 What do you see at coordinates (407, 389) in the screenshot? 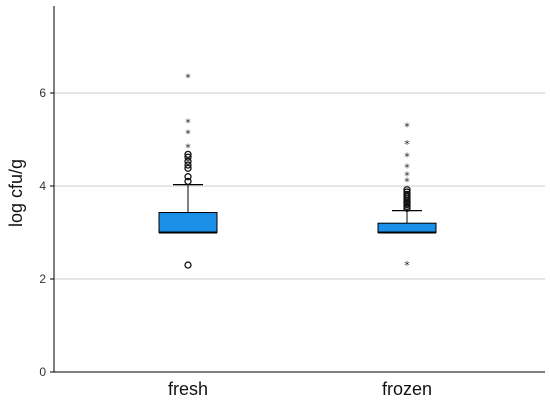
I see `category-label-frozen: frozen` at bounding box center [407, 389].